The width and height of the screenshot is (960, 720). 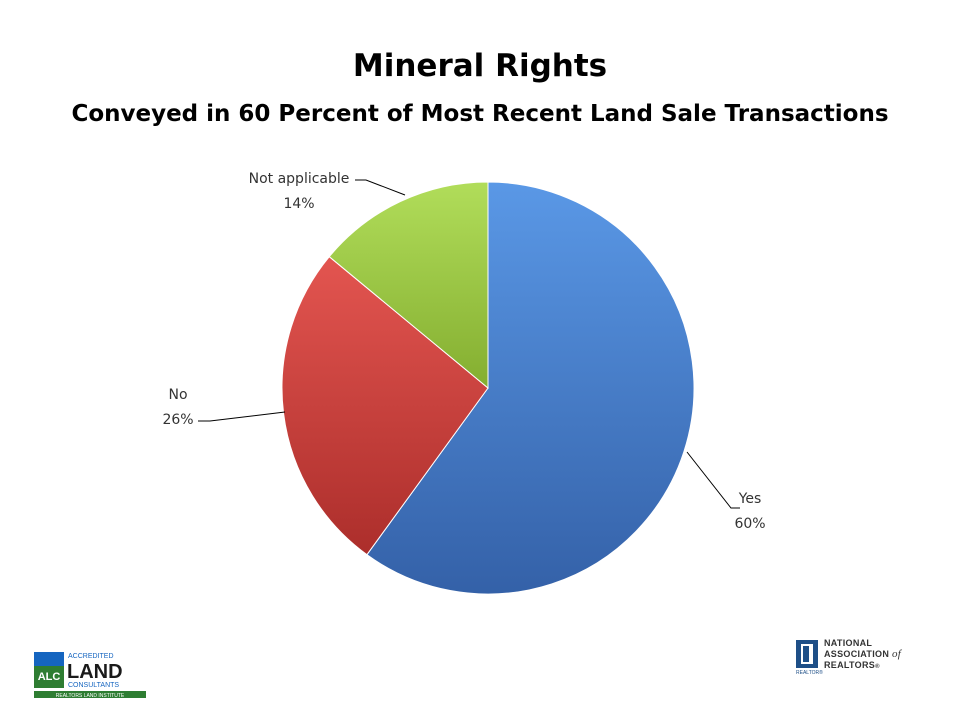 What do you see at coordinates (242, 416) in the screenshot?
I see `leader-line-no` at bounding box center [242, 416].